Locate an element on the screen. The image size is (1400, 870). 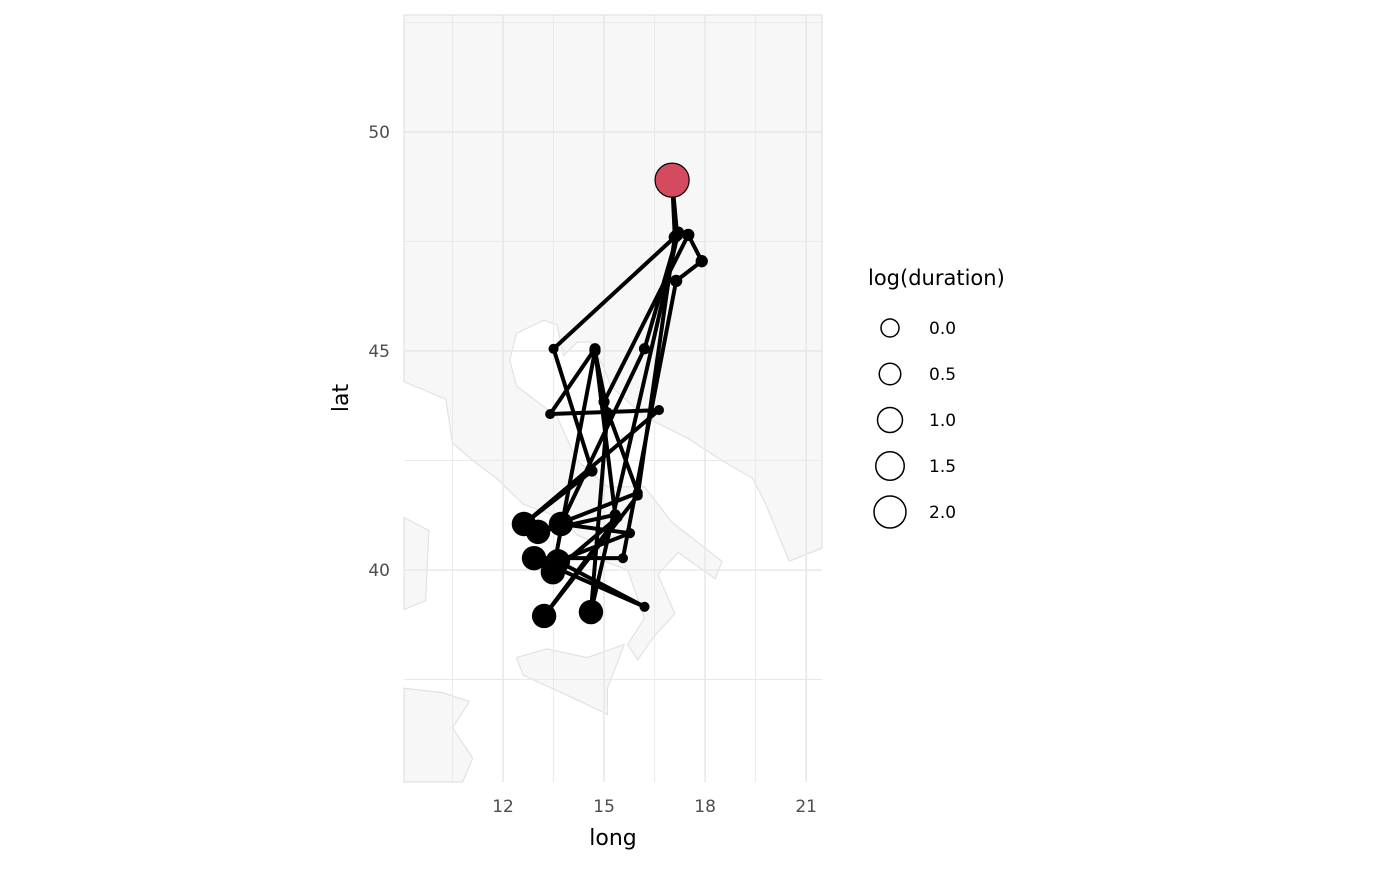
x-axis-title: long is located at coordinates (612, 838).